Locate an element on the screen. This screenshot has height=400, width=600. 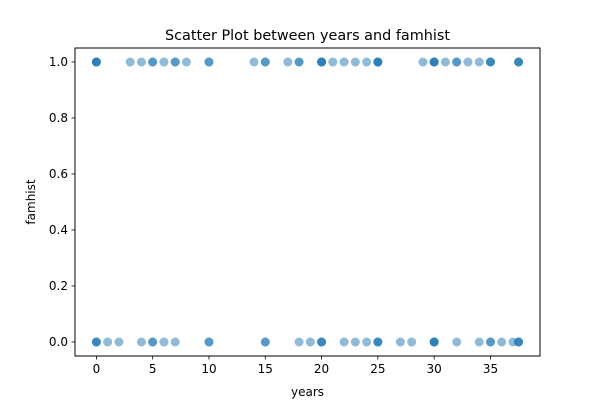
y-tick-label: 0.4 is located at coordinates (58, 230).